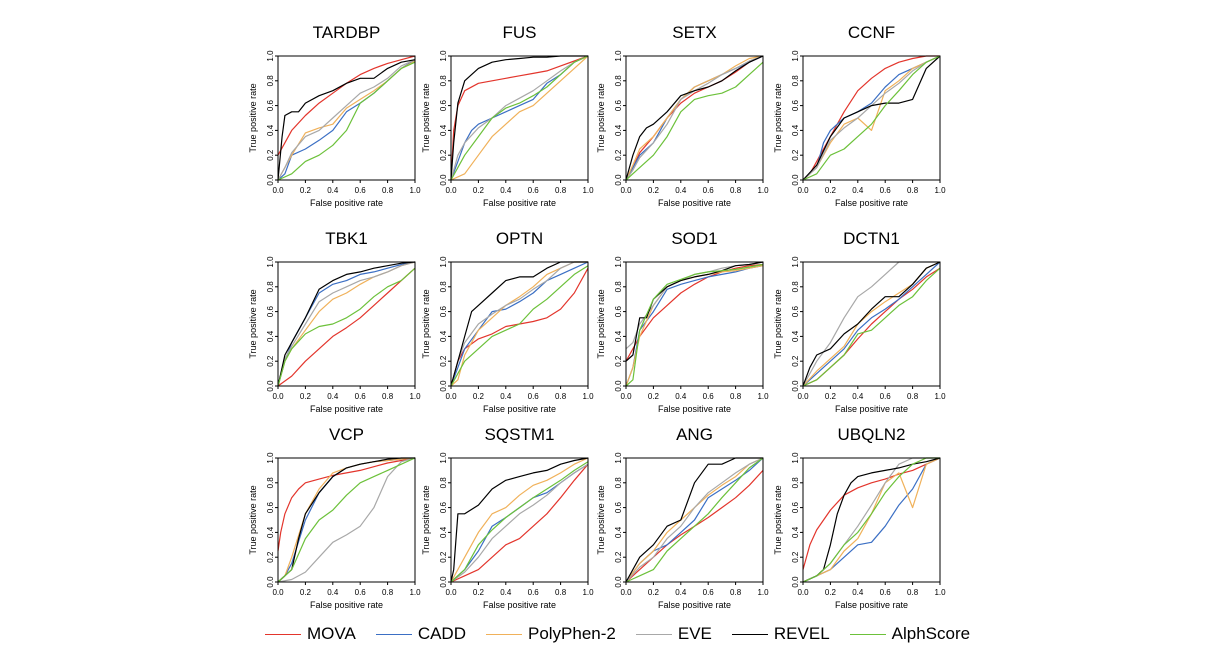 This screenshot has width=1205, height=650. I want to click on panel-title: DCTN1, so click(871, 238).